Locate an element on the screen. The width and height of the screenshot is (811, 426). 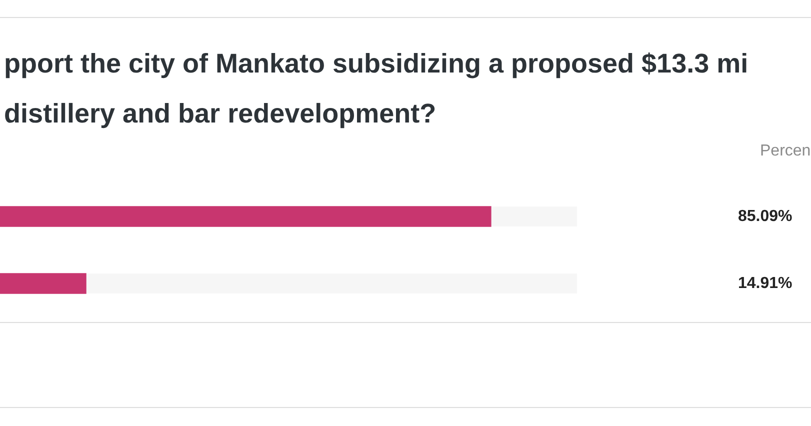
data-label: 14.91% is located at coordinates (765, 283).